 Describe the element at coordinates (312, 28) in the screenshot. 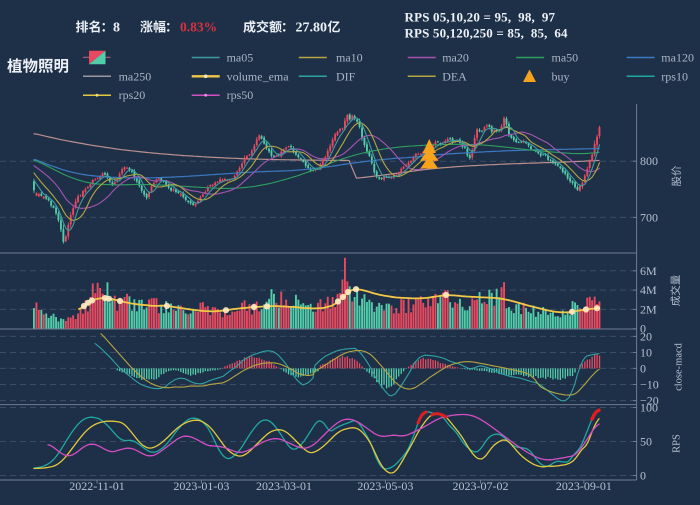

I see `svg-text: 27.80` at that location.